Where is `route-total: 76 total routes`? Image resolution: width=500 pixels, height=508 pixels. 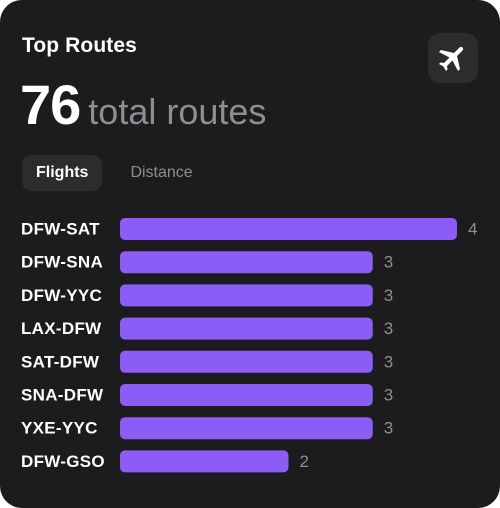 route-total: 76 total routes is located at coordinates (143, 104).